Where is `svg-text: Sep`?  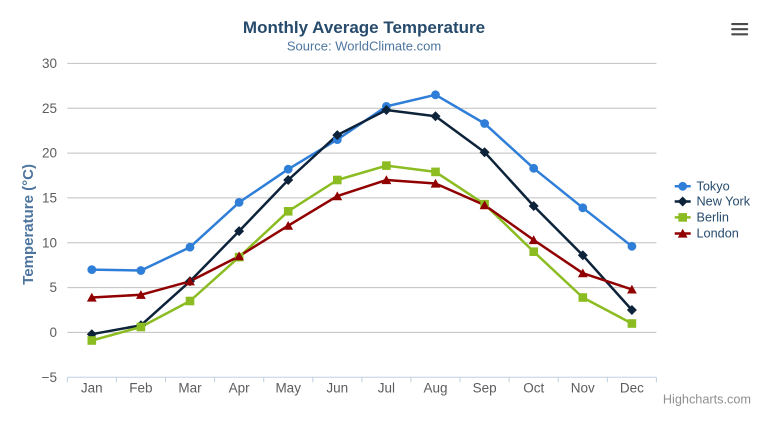
svg-text: Sep is located at coordinates (485, 388).